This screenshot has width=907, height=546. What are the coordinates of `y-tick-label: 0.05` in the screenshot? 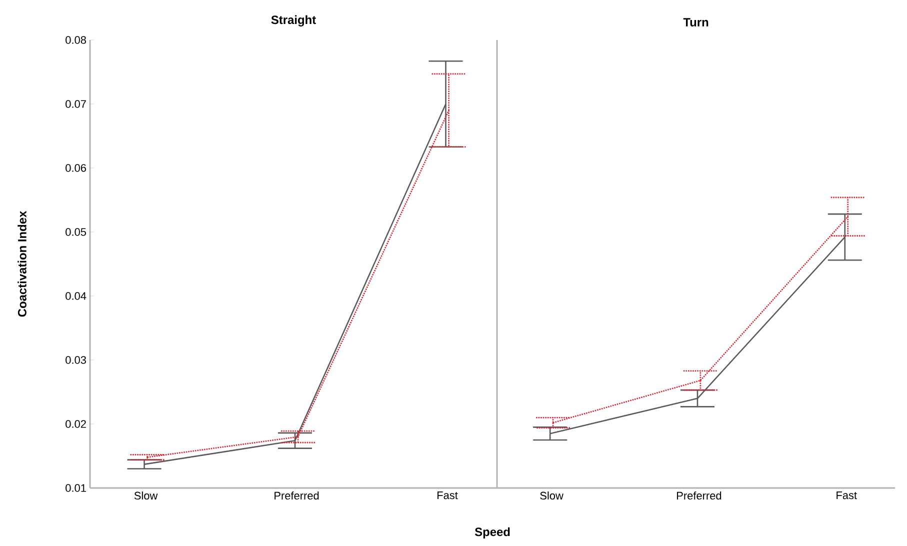 It's located at (76, 232).